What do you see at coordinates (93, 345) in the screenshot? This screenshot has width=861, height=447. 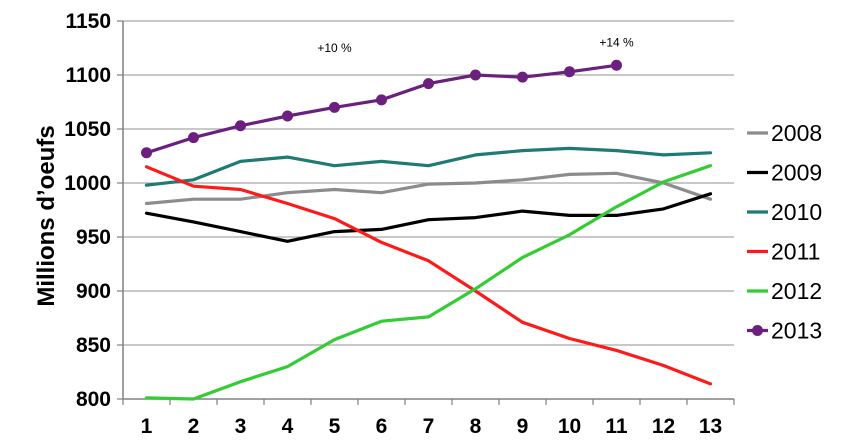 I see `y-tick-label: 850` at bounding box center [93, 345].